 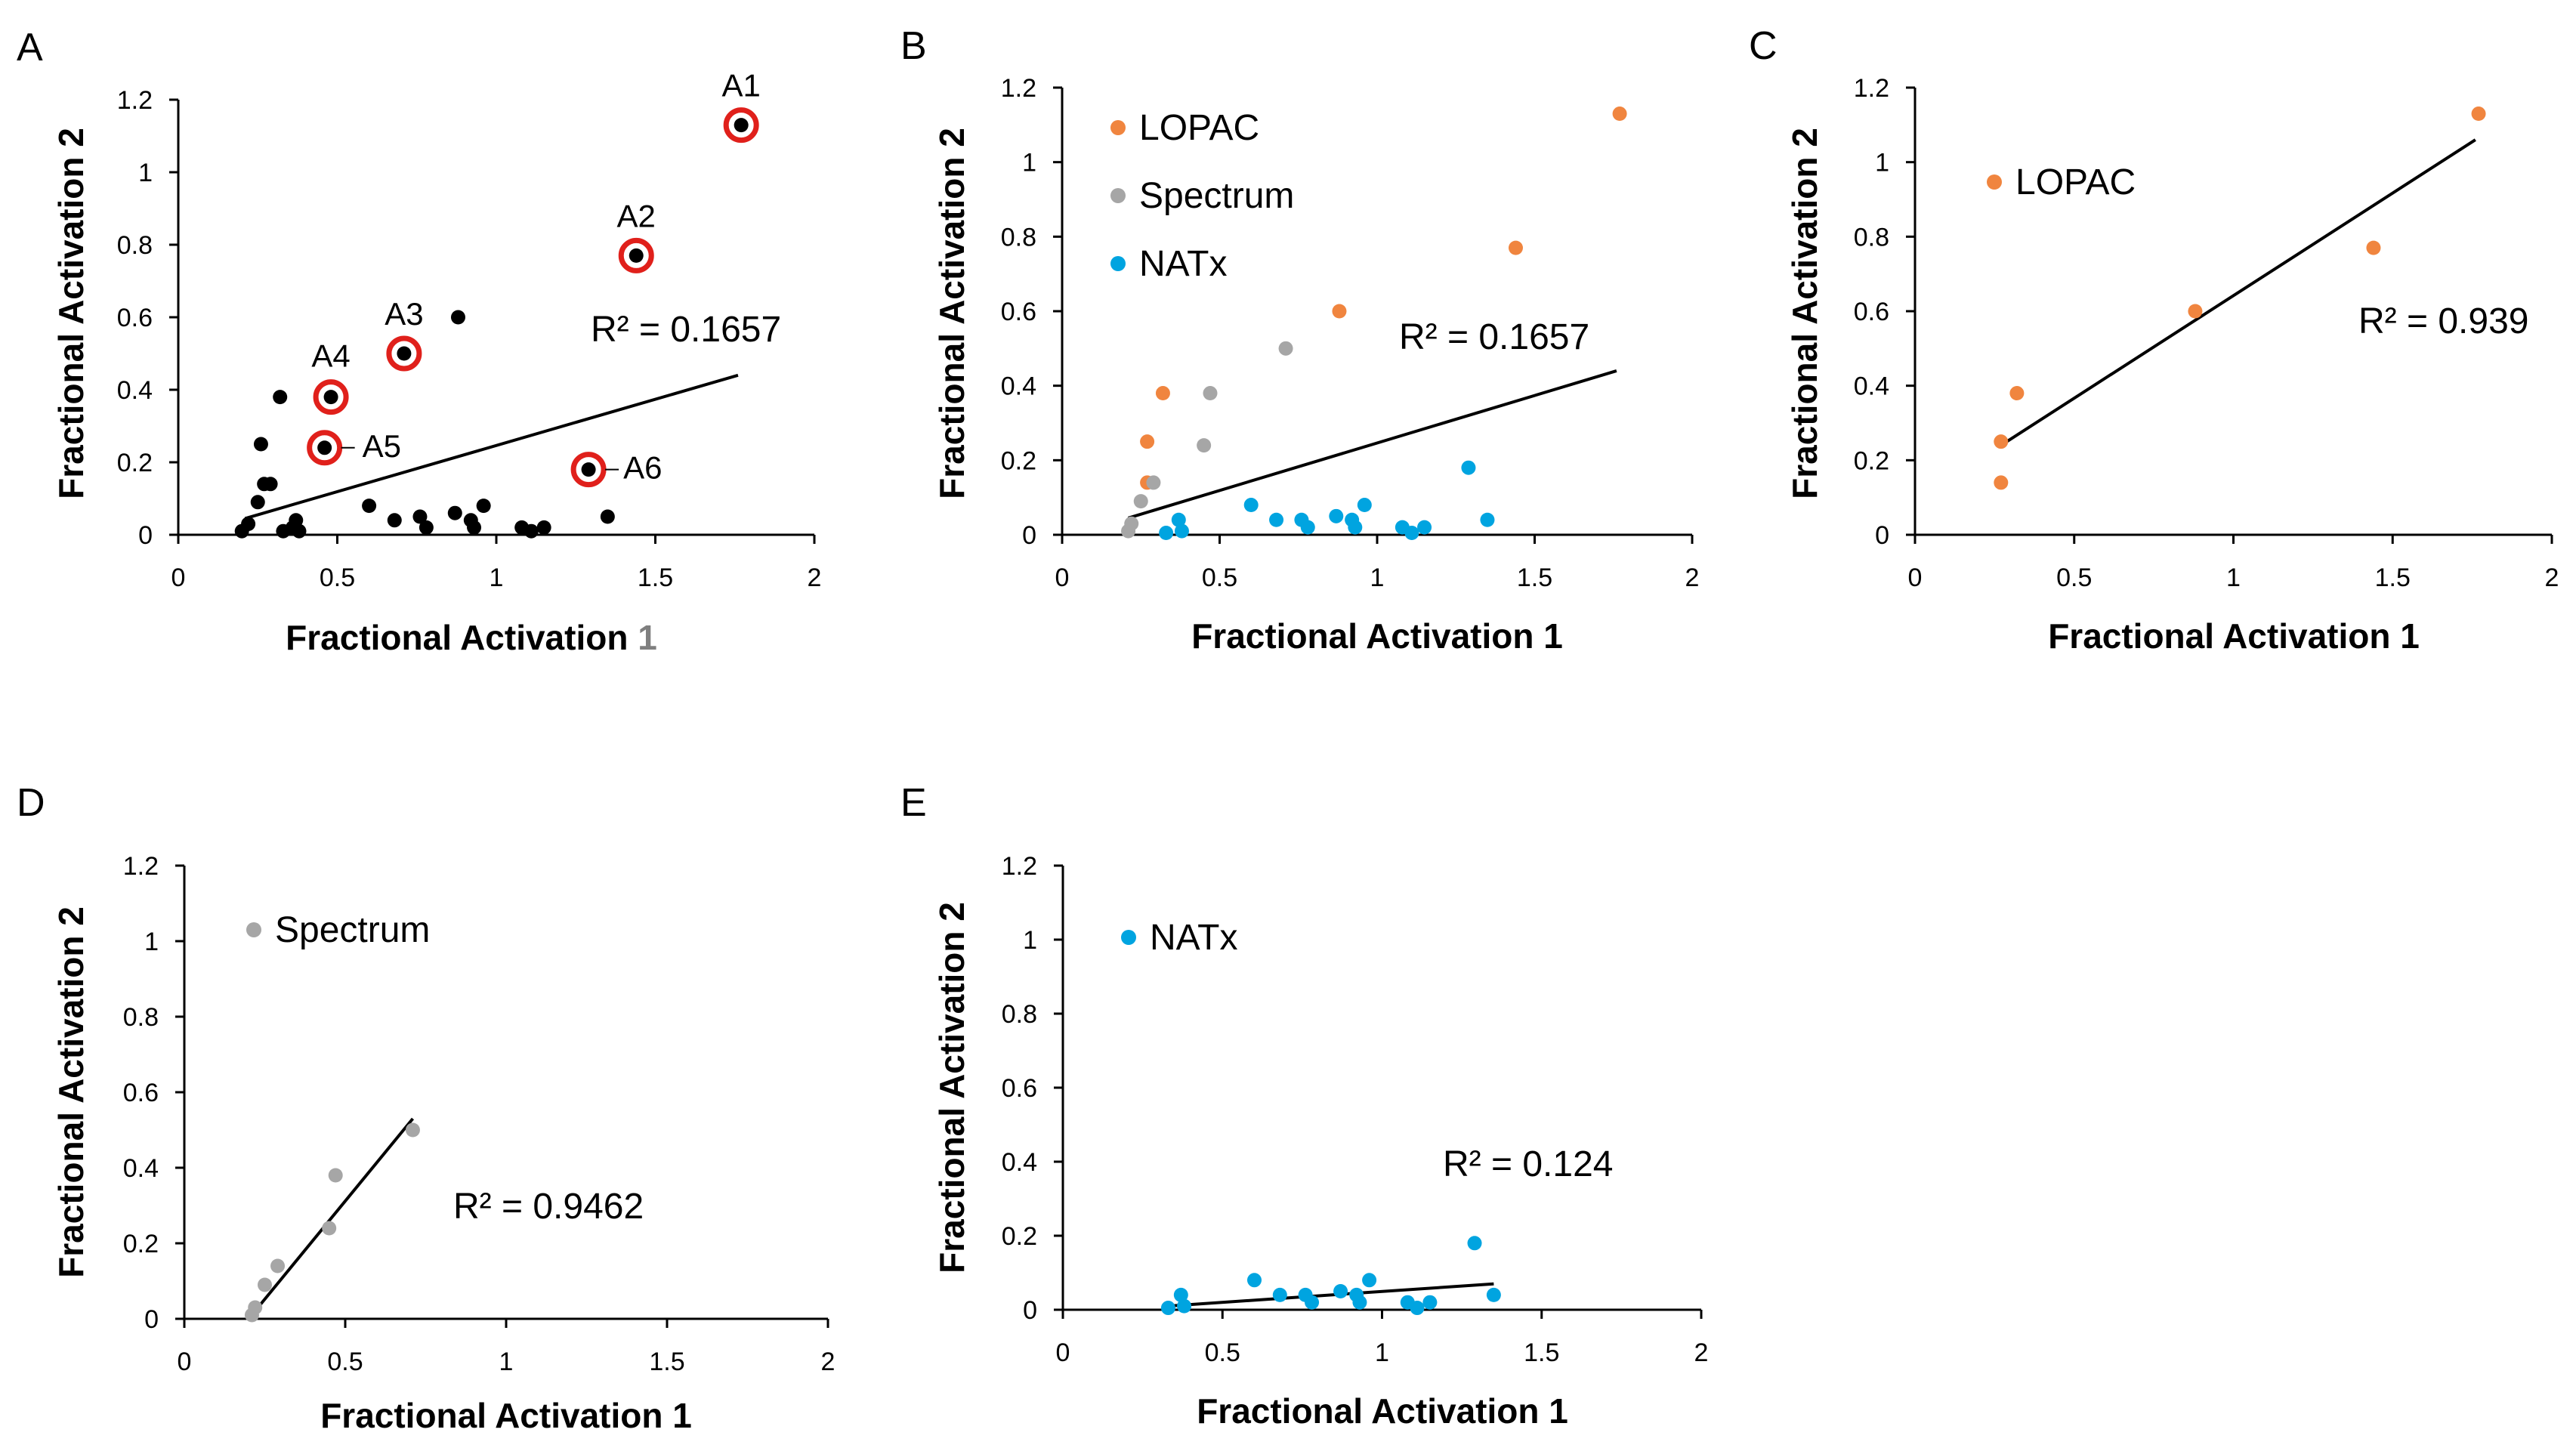 What do you see at coordinates (1216, 196) in the screenshot?
I see `legend-label-spectrum: Spectrum` at bounding box center [1216, 196].